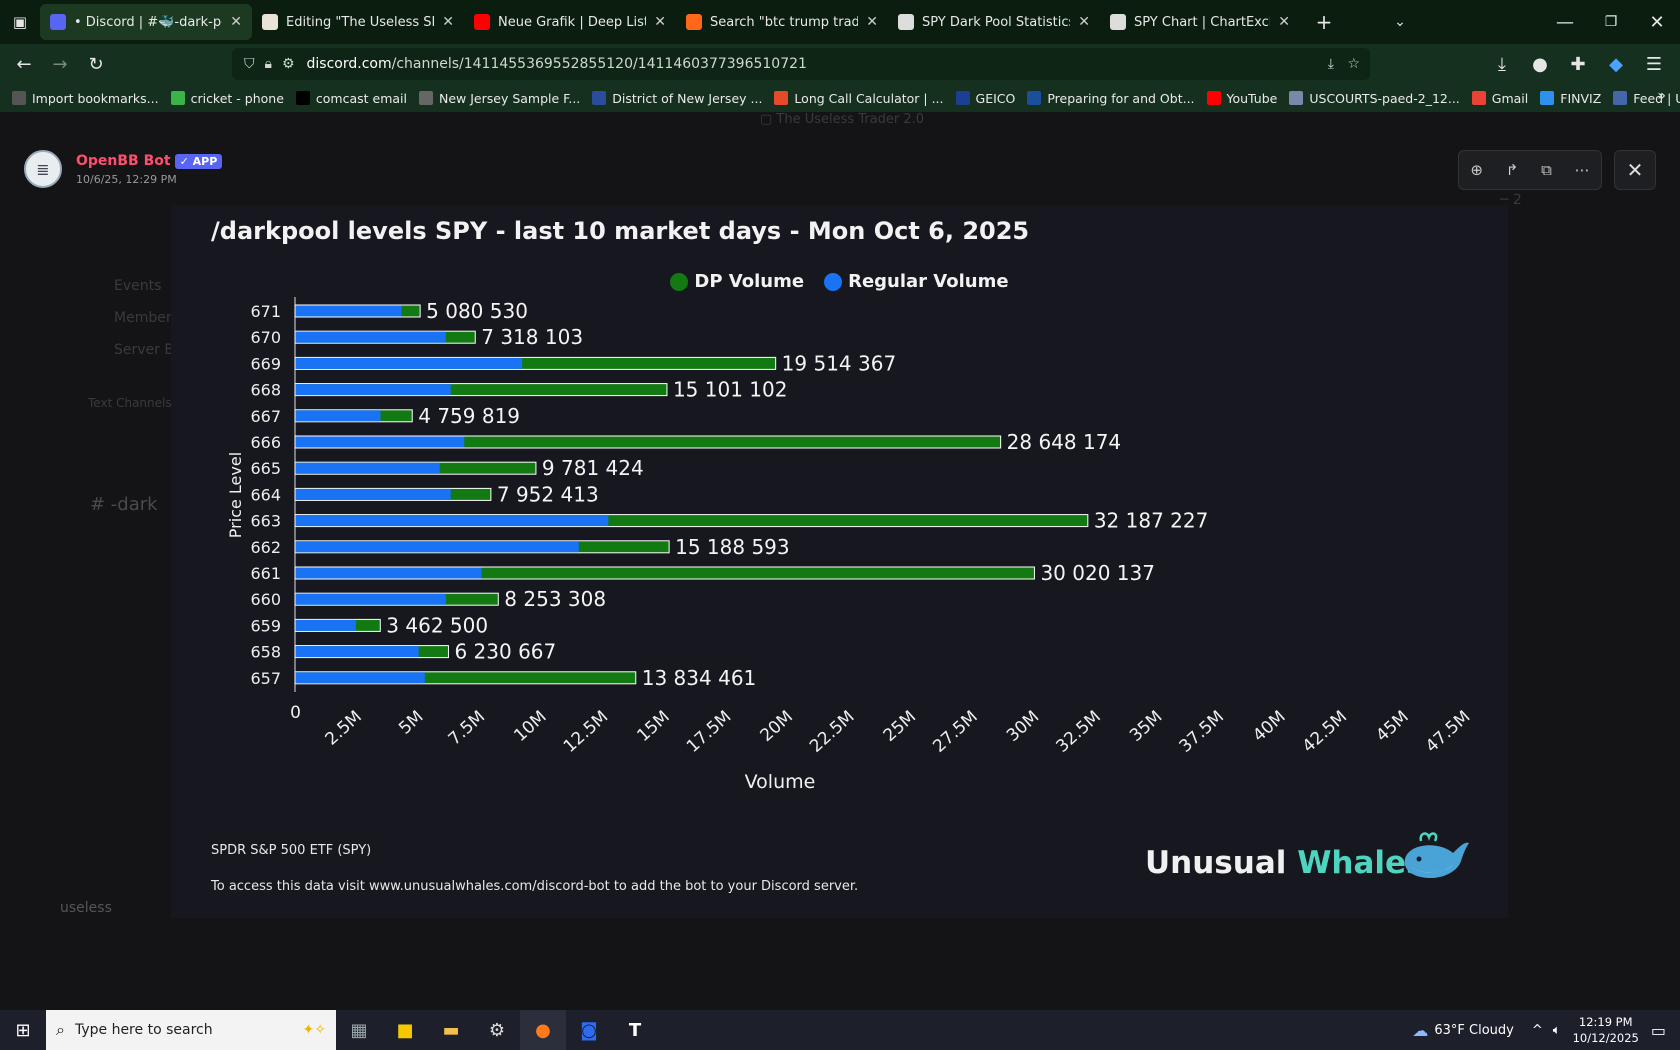 Image resolution: width=1680 pixels, height=1050 pixels. I want to click on tab-label: Neue Grafik | Deep Listening, so click(572, 22).